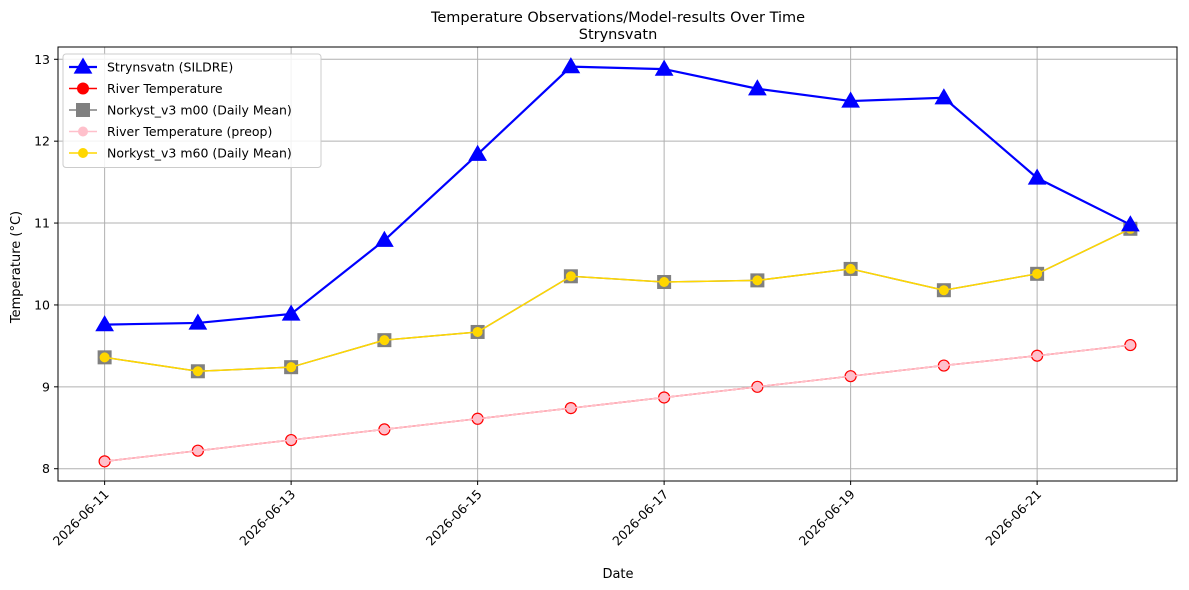 The image size is (1189, 590). I want to click on y-tick-label: 11, so click(42, 223).